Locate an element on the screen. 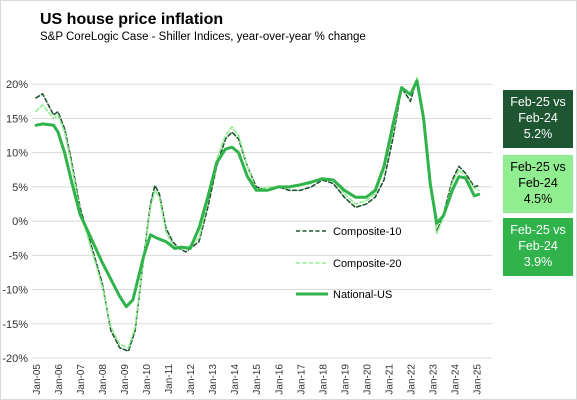 This screenshot has width=577, height=400. x-tick-label: Jan-11 is located at coordinates (169, 379).